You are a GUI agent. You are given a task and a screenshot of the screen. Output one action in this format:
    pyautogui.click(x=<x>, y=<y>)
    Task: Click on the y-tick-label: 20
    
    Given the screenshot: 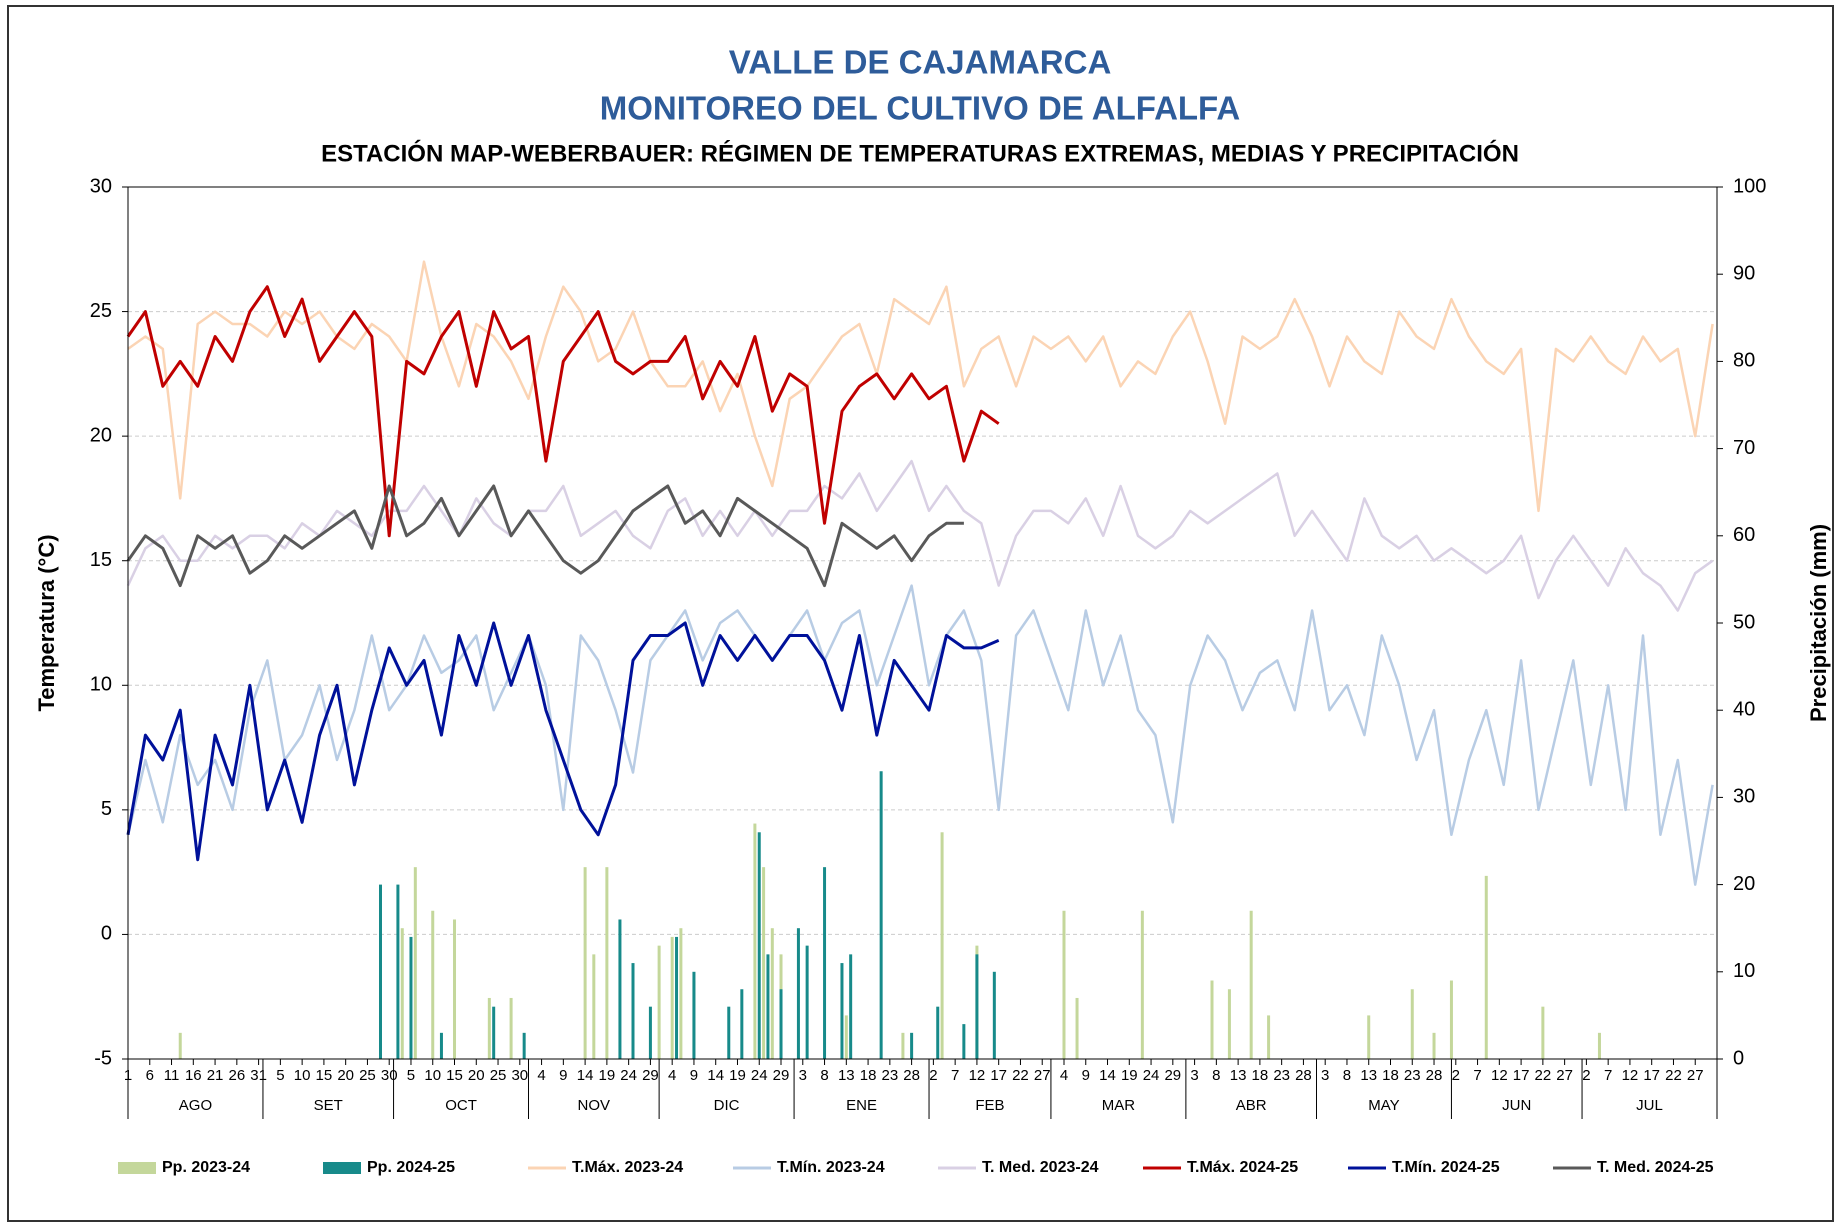 What is the action you would take?
    pyautogui.click(x=101, y=435)
    